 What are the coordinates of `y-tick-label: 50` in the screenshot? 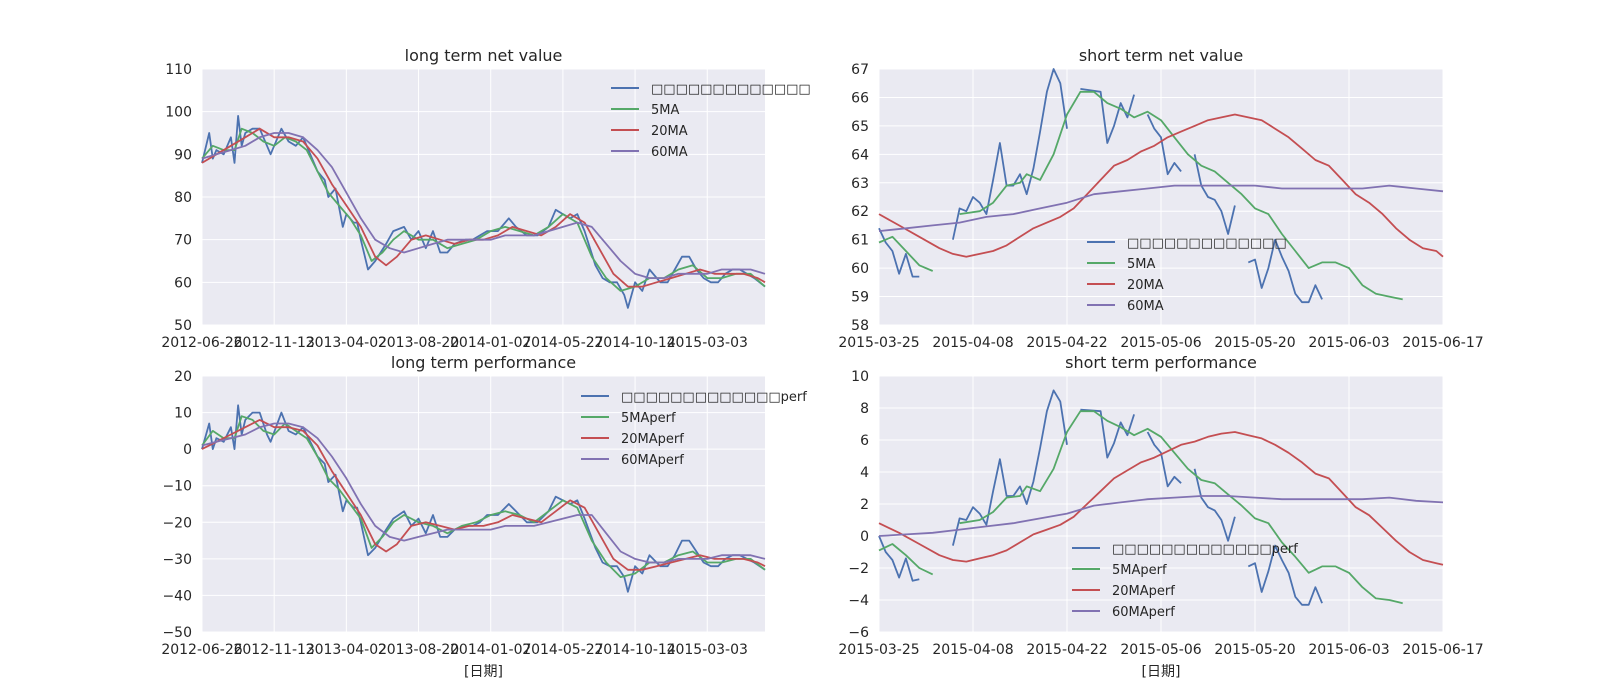 It's located at (183, 326).